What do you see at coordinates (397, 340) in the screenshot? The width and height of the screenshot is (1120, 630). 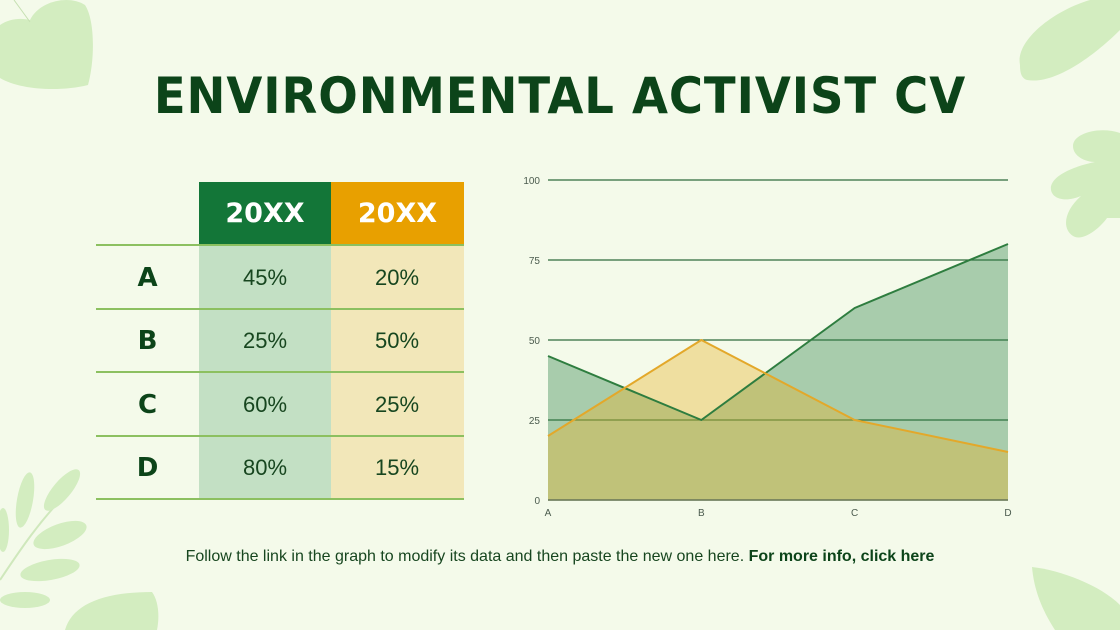 I see `cell-value: 50%` at bounding box center [397, 340].